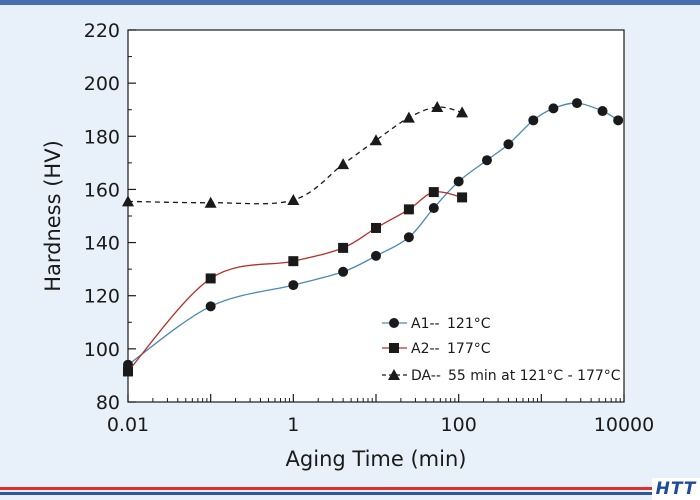  I want to click on y-axis-title: Hardness (HV), so click(53, 216).